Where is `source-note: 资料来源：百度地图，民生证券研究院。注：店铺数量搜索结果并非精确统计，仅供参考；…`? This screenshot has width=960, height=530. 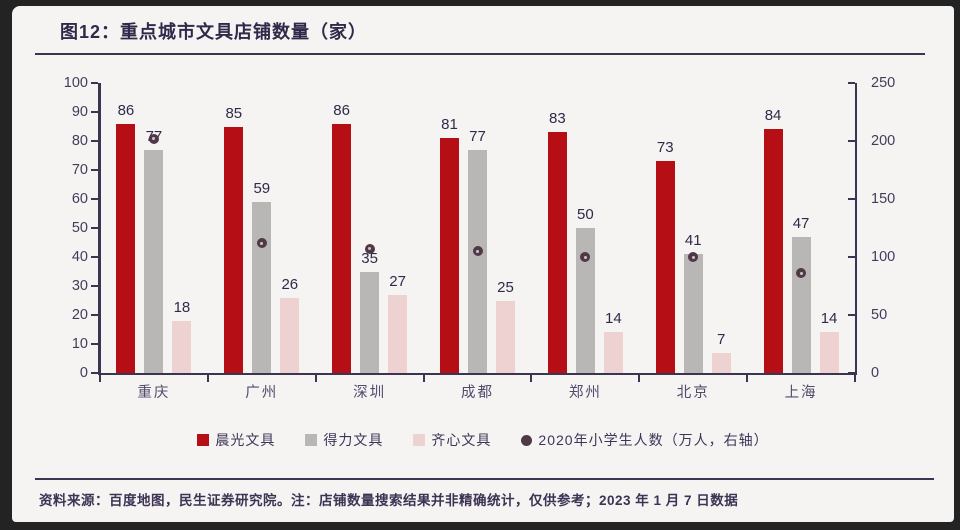 source-note: 资料来源：百度地图，民生证券研究院。注：店铺数量搜索结果并非精确统计，仅供参考；… is located at coordinates (389, 500).